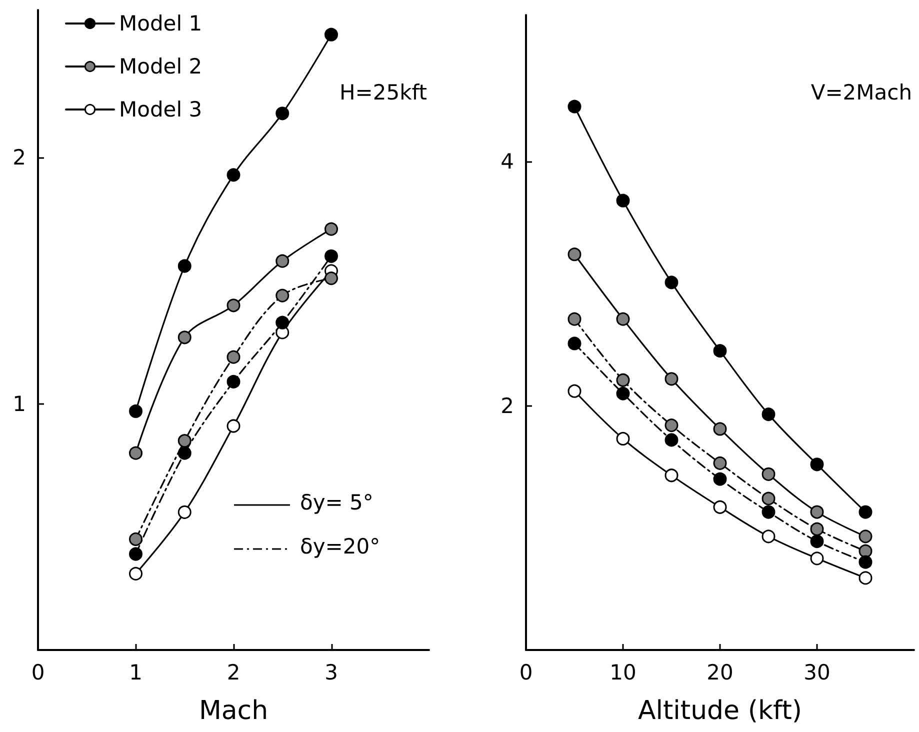  I want to click on annotation: H=25kft, so click(383, 92).